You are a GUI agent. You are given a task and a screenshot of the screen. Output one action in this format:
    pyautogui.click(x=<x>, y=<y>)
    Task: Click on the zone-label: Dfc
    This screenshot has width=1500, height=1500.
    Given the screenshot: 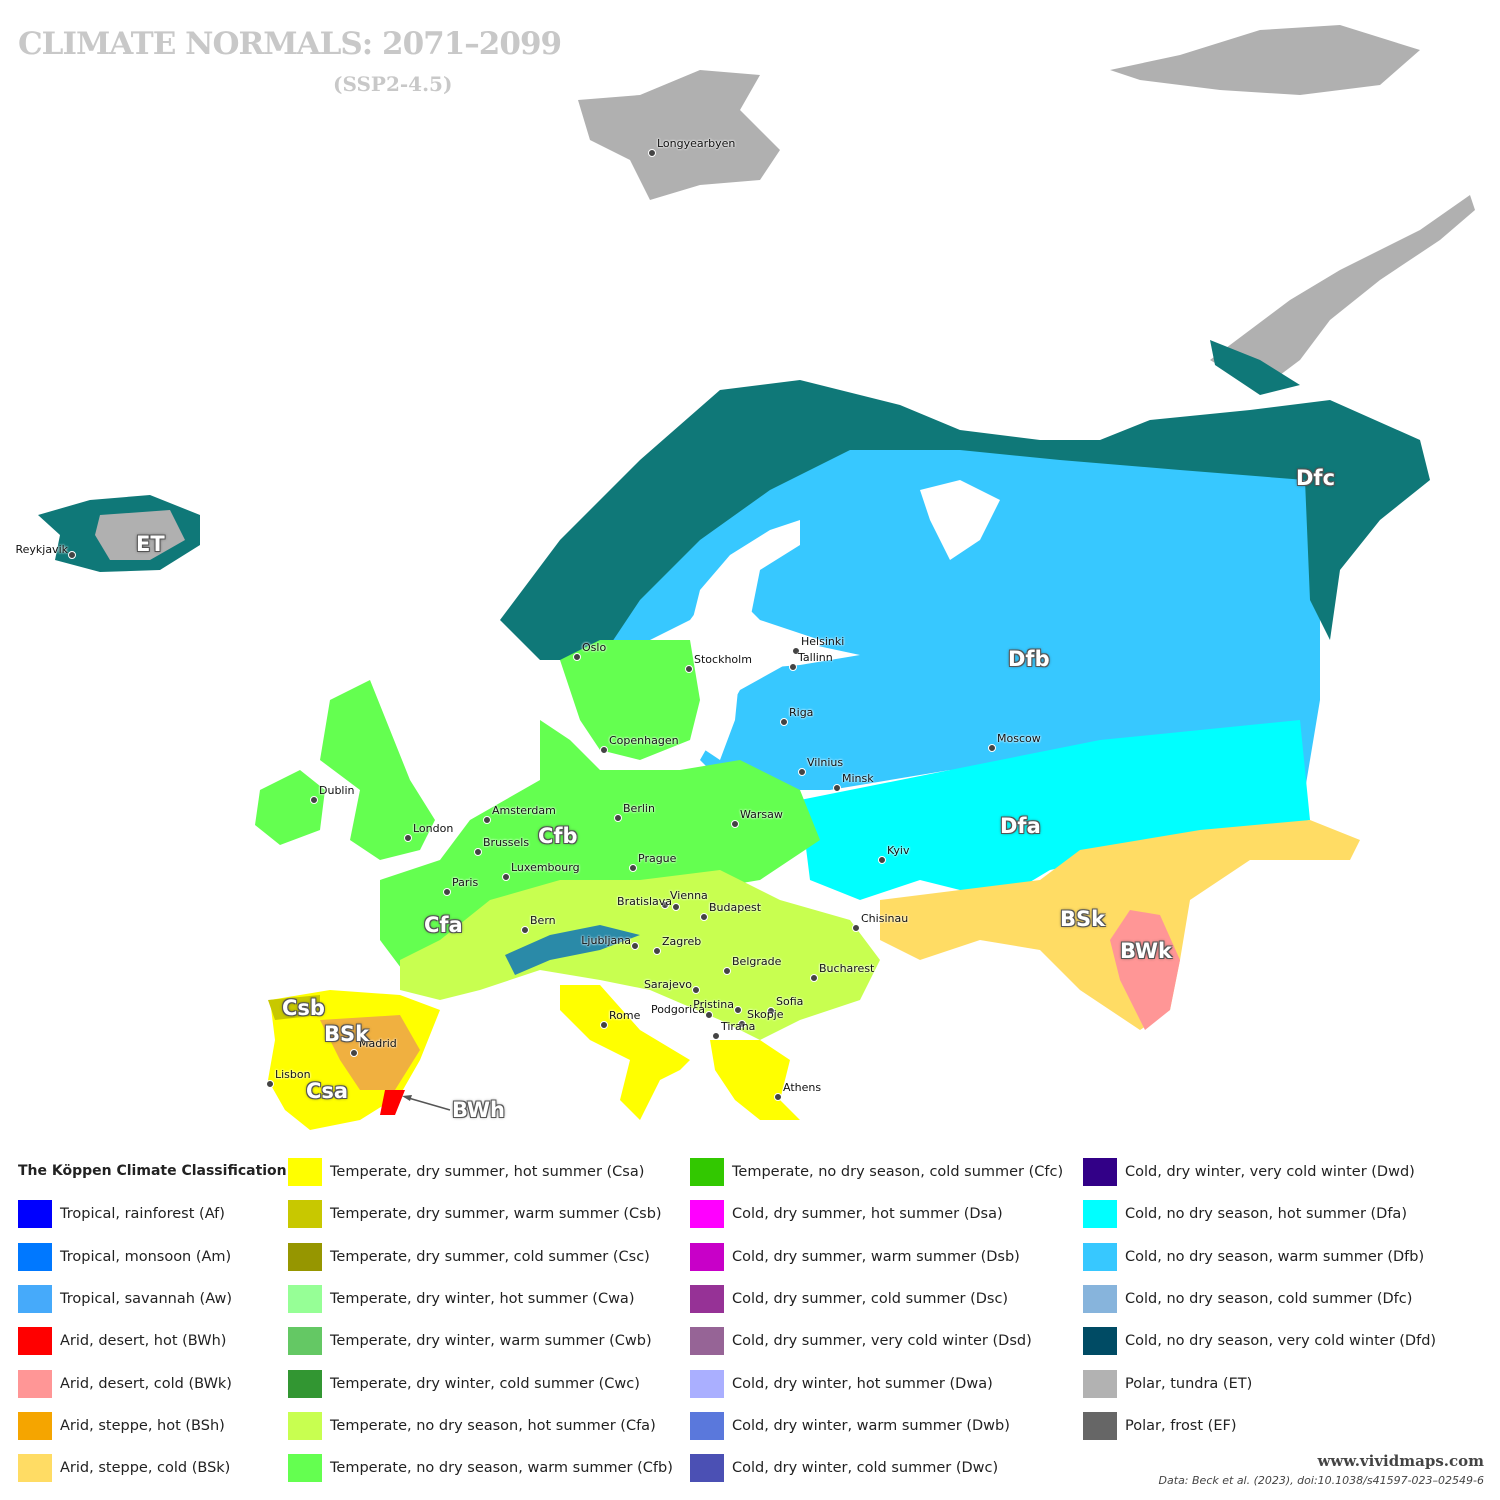 What is the action you would take?
    pyautogui.click(x=1316, y=478)
    